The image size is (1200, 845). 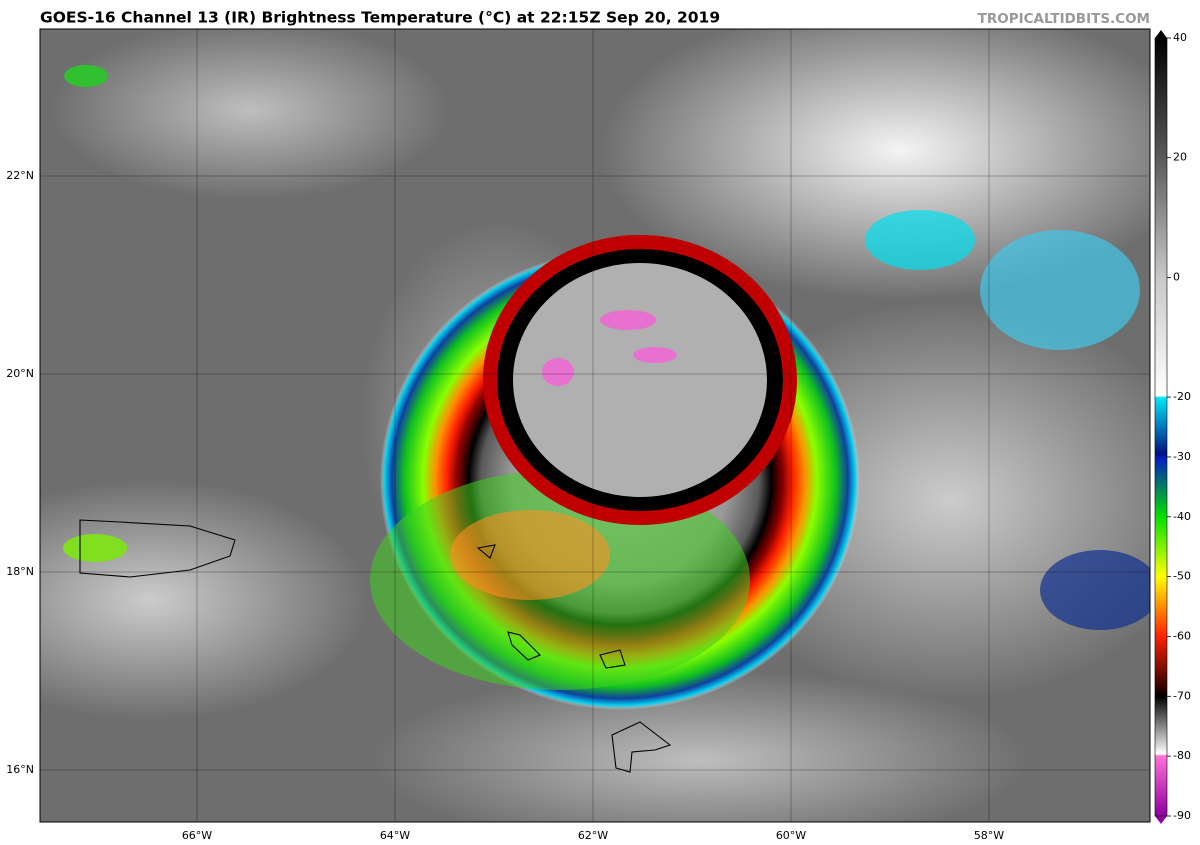 What do you see at coordinates (1182, 755) in the screenshot?
I see `colorbar-tick-label: -80` at bounding box center [1182, 755].